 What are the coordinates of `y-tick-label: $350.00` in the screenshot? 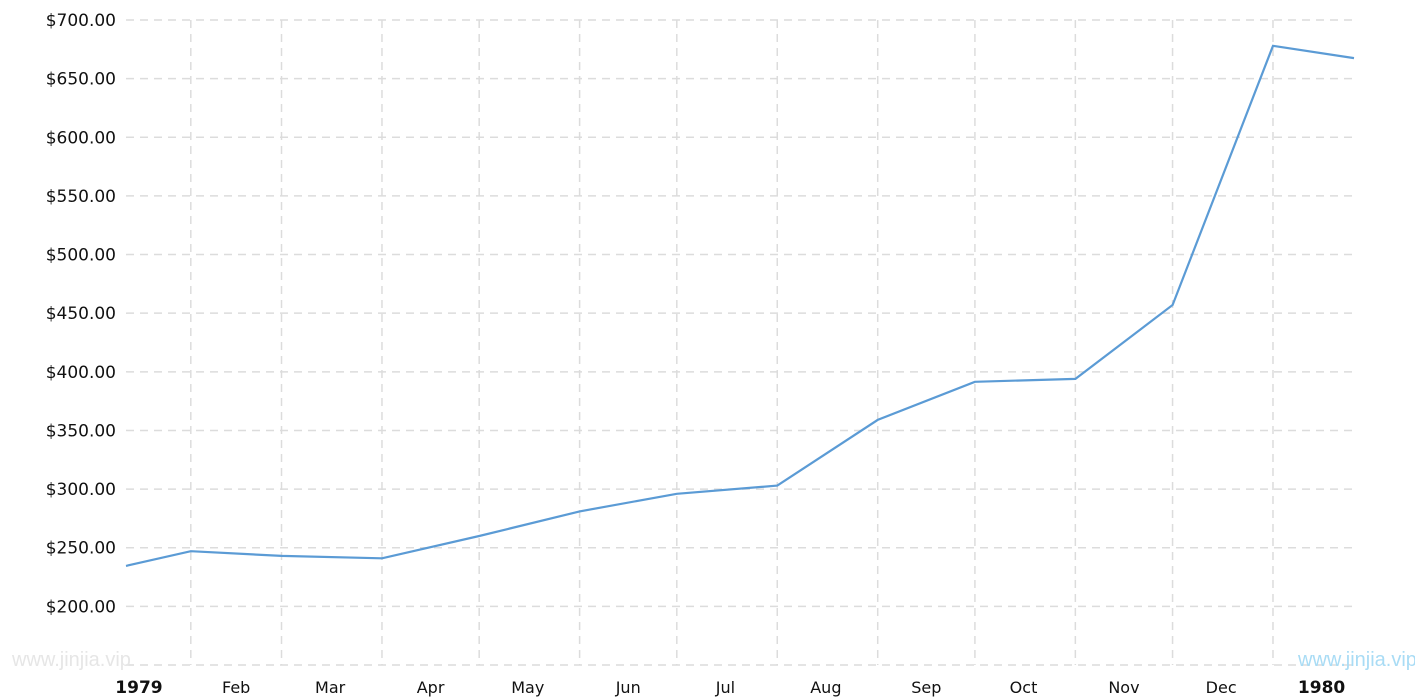 It's located at (81, 431).